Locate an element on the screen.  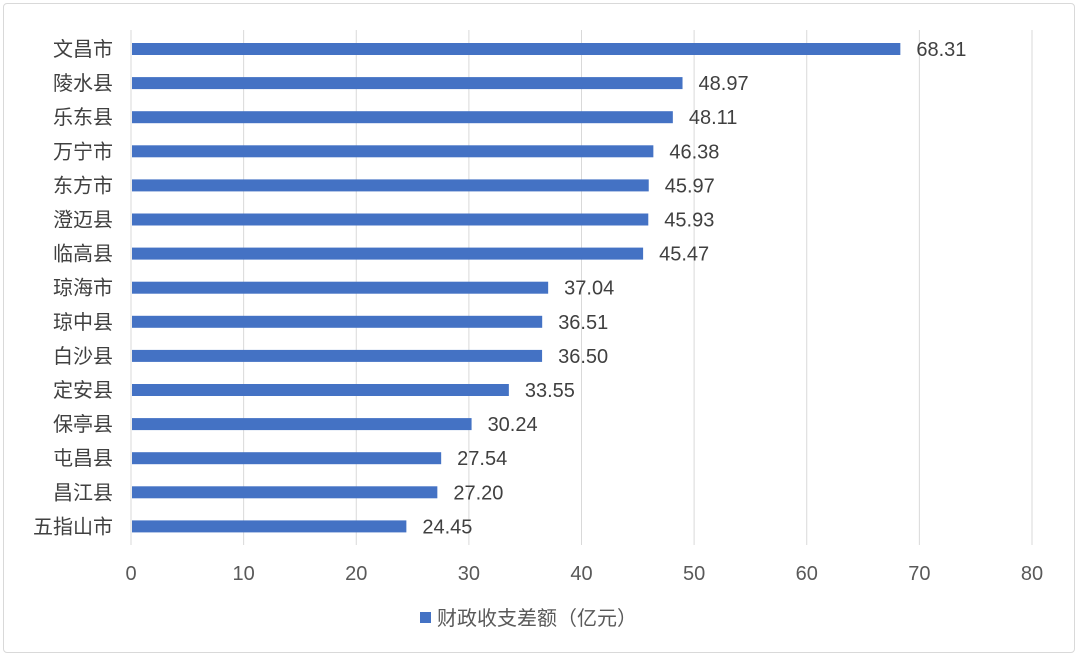
category-label: 临高县 is located at coordinates (83, 254).